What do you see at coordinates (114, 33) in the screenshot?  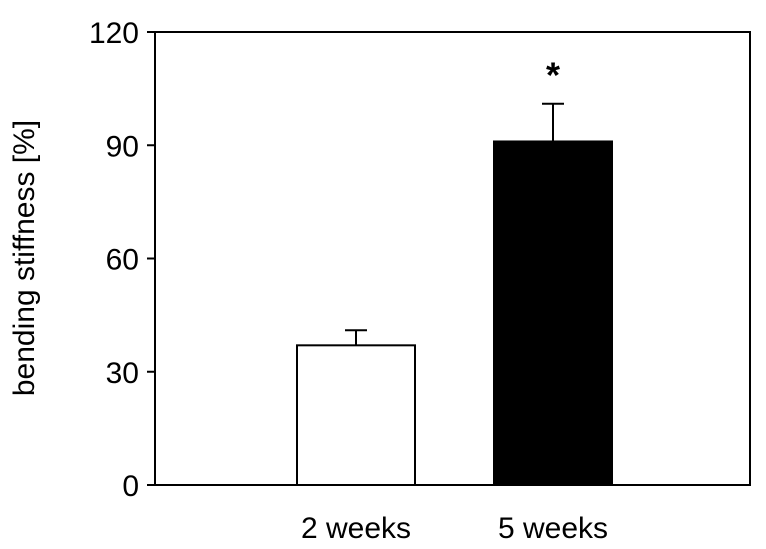 I see `y-tick-label-120: 120` at bounding box center [114, 33].